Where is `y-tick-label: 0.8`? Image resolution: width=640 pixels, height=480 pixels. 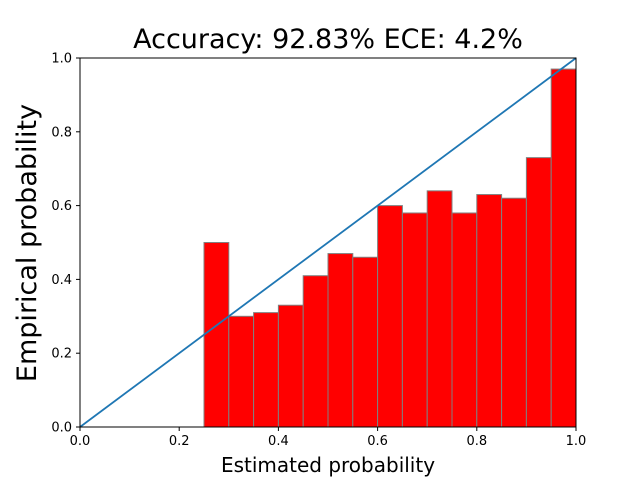 y-tick-label: 0.8 is located at coordinates (61, 132).